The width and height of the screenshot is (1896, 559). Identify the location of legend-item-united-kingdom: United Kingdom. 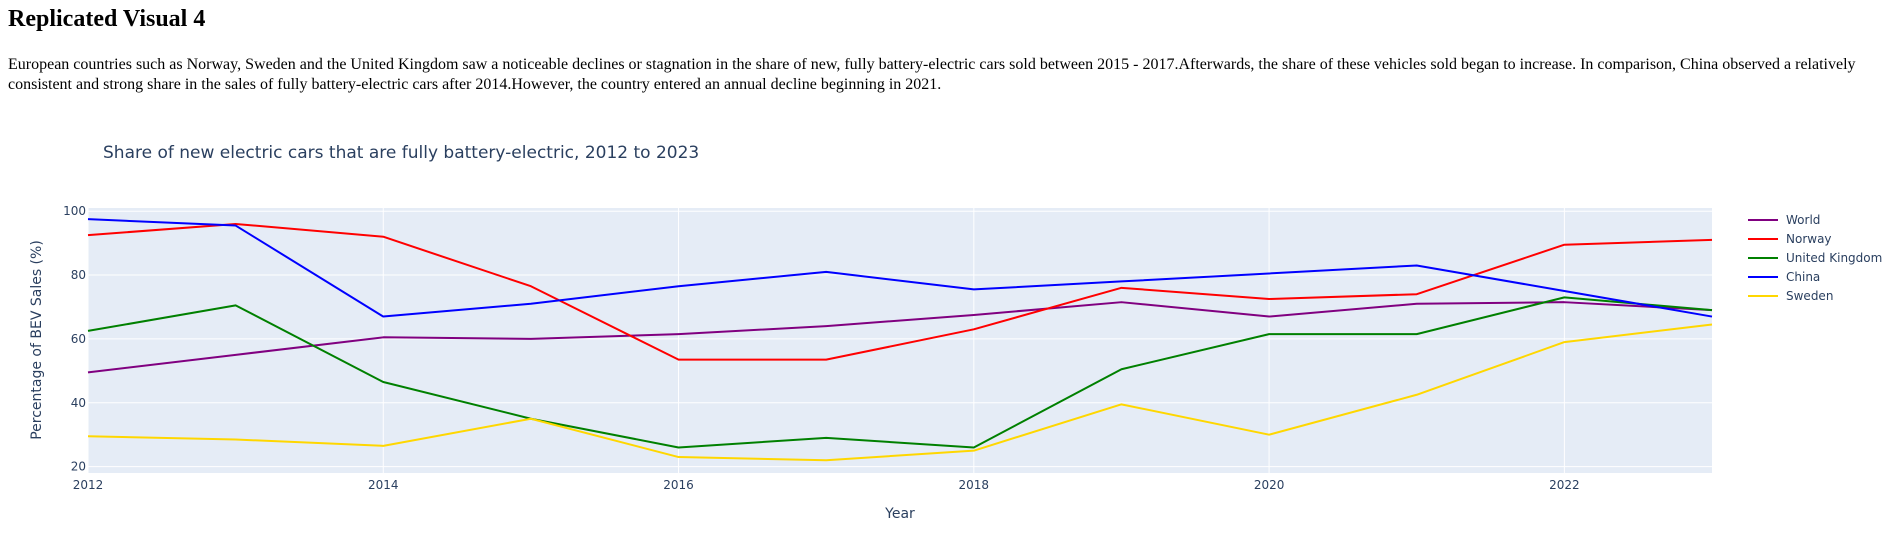
(1815, 258).